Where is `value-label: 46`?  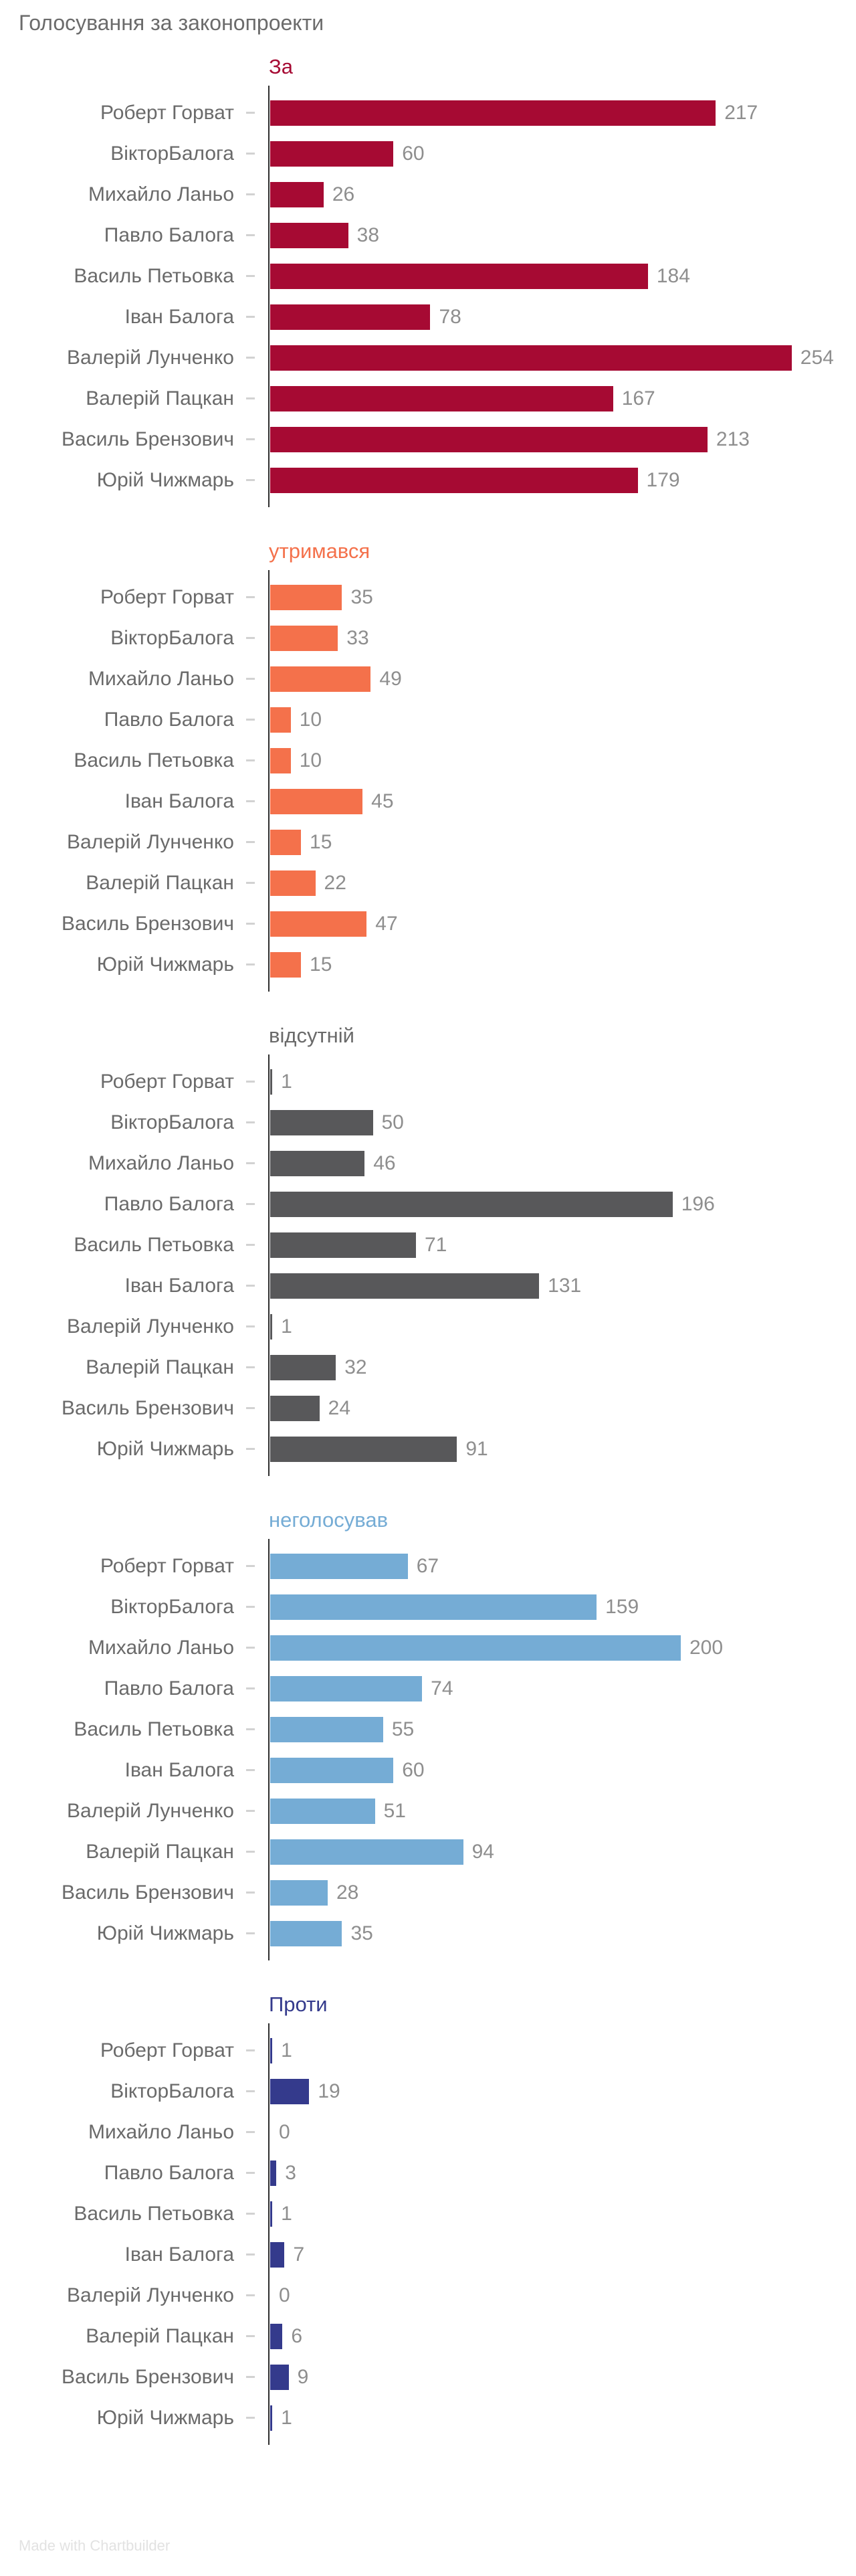 value-label: 46 is located at coordinates (384, 1163).